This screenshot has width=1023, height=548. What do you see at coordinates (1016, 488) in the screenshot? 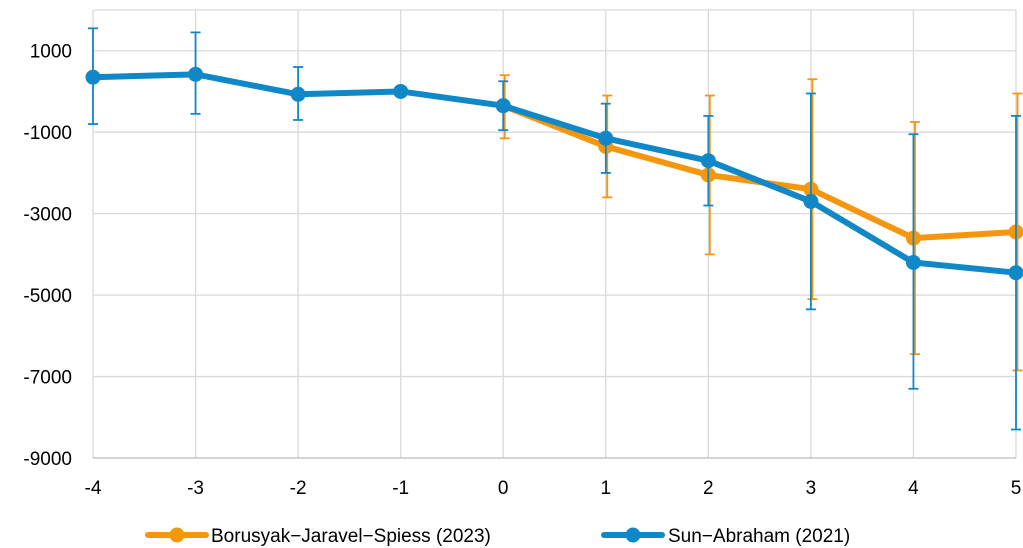
I see `x-tick-label: 5` at bounding box center [1016, 488].